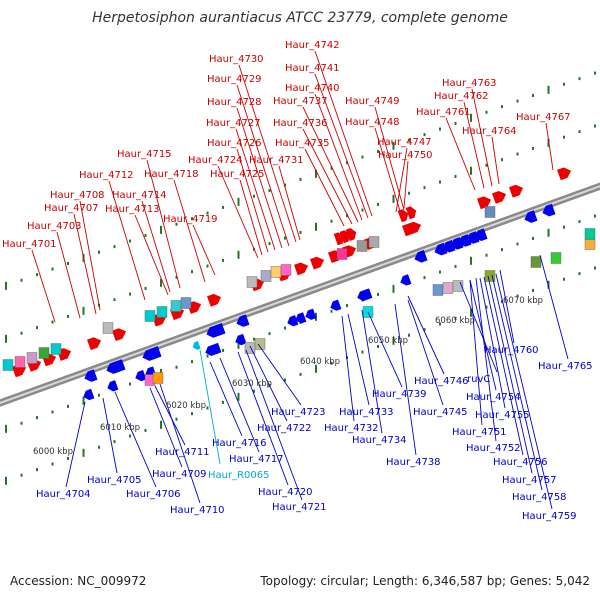 This screenshot has height=600, width=600. What do you see at coordinates (299, 507) in the screenshot?
I see `reverse-gene-label: Haur_4721` at bounding box center [299, 507].